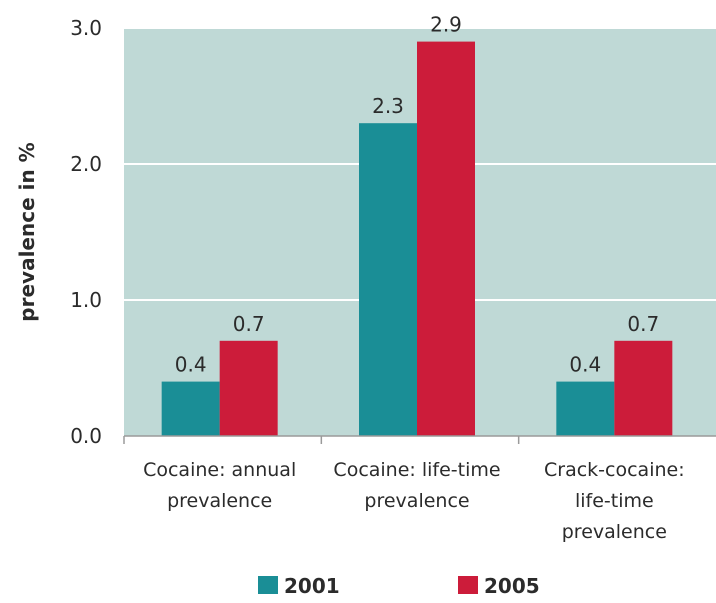  What do you see at coordinates (86, 28) in the screenshot?
I see `y-tick-label: 3.0` at bounding box center [86, 28].